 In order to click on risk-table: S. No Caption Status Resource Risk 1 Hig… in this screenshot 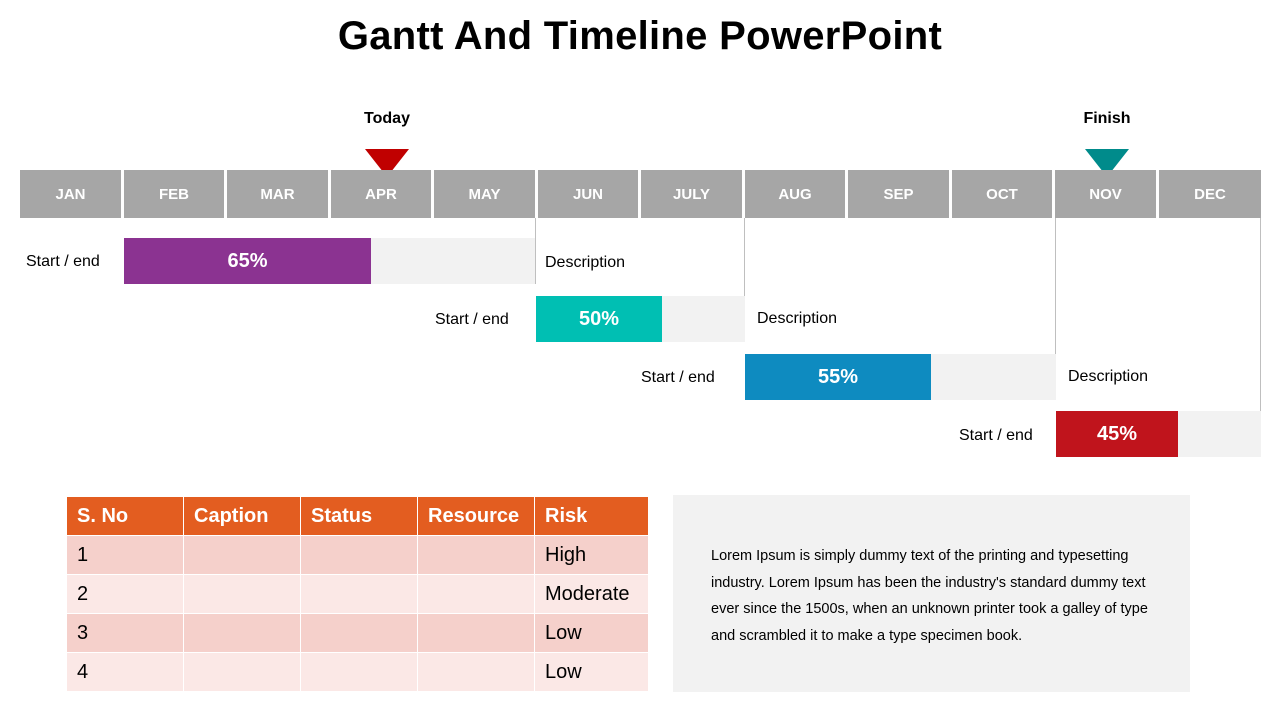, I will do `click(357, 594)`.